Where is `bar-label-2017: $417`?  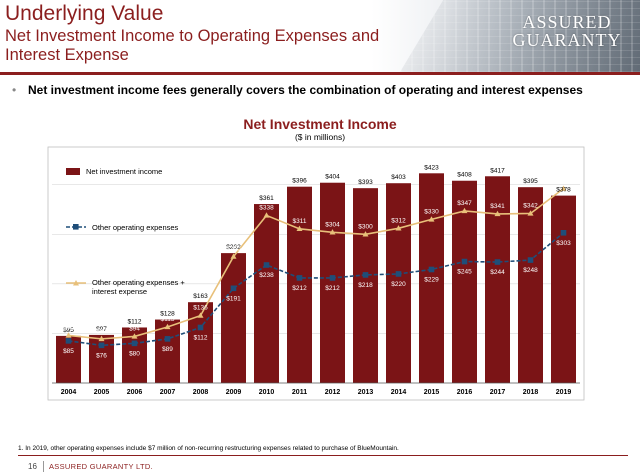 bar-label-2017: $417 is located at coordinates (497, 170).